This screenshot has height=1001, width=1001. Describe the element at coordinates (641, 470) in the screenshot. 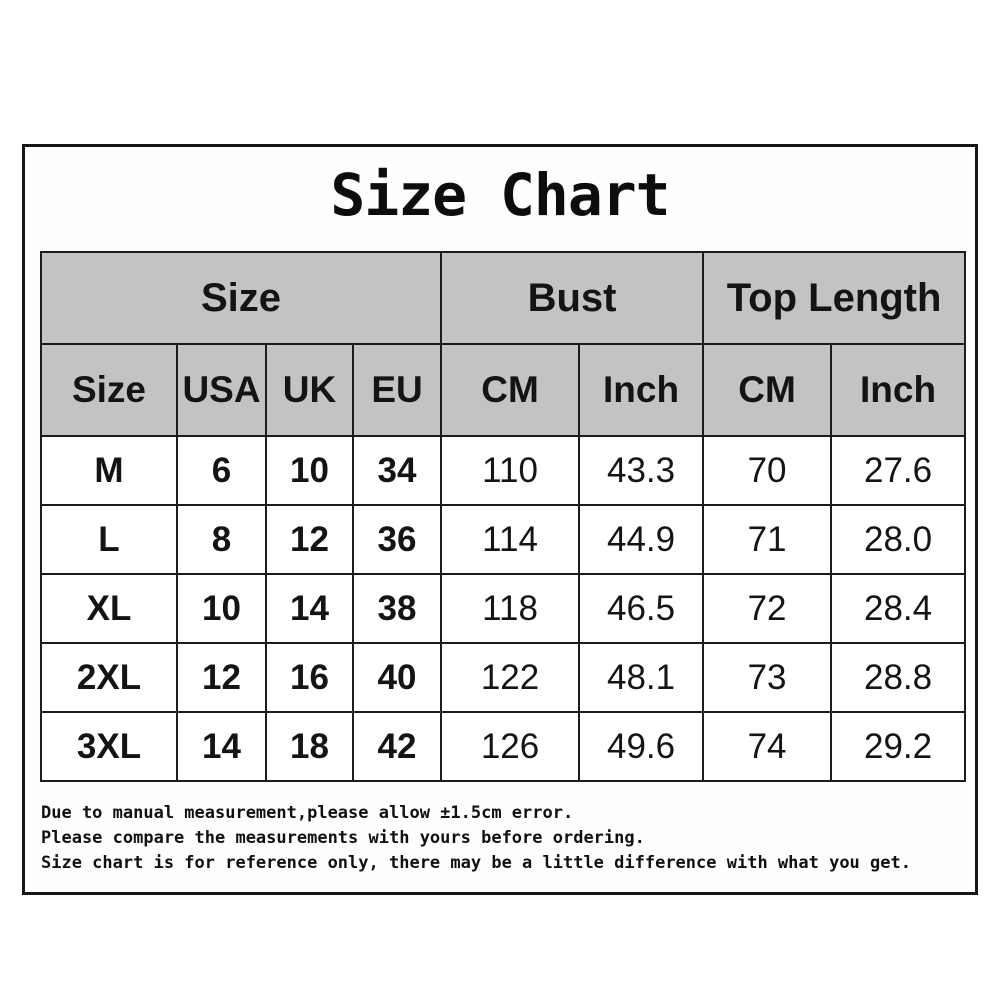

I see `table-cell: 43.3` at that location.